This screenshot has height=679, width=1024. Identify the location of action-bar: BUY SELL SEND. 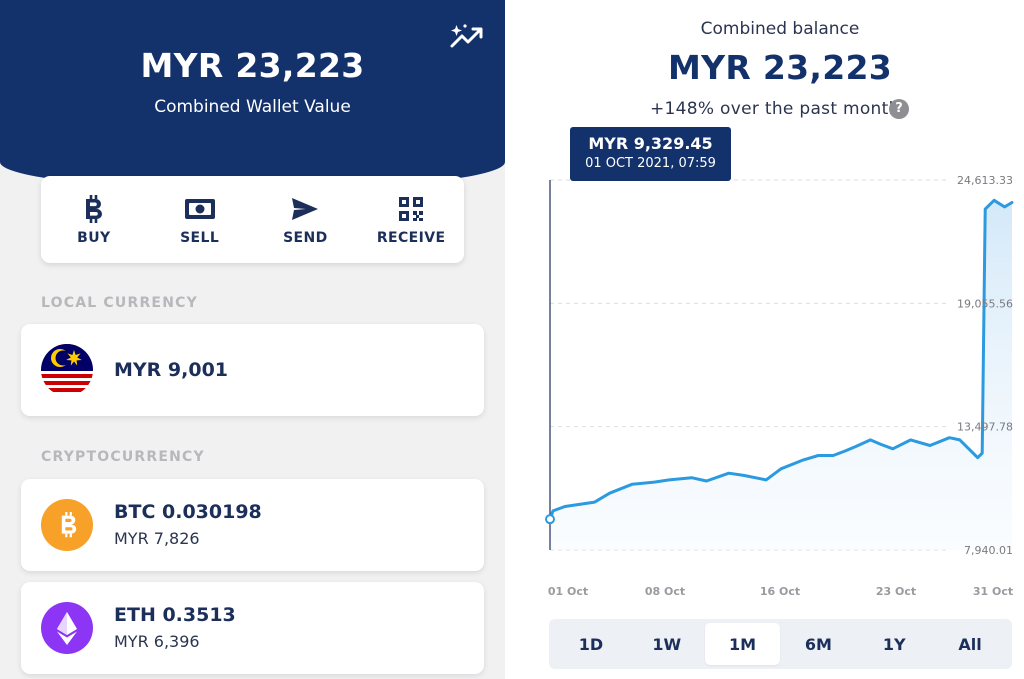
(252, 219).